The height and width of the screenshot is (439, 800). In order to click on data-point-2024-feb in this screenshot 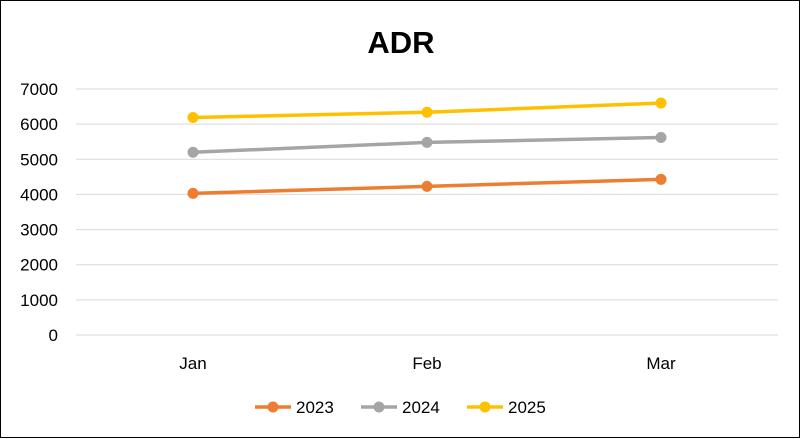, I will do `click(427, 142)`.